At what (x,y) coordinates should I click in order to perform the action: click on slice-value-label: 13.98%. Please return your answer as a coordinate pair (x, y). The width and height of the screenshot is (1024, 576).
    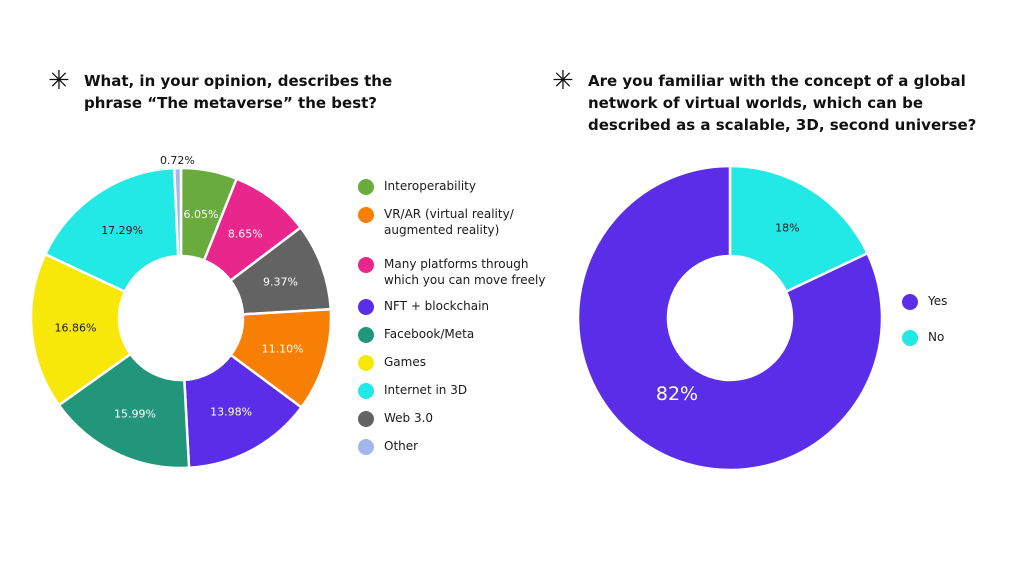
    Looking at the image, I should click on (231, 411).